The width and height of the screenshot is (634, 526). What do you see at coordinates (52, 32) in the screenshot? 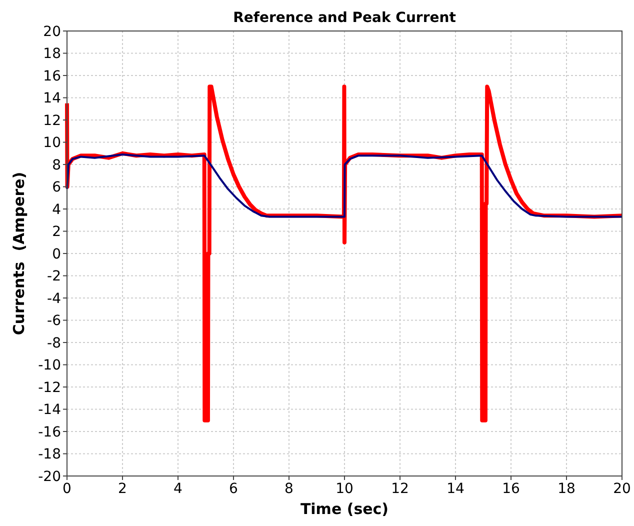
I see `y-tick-label: 20` at bounding box center [52, 32].